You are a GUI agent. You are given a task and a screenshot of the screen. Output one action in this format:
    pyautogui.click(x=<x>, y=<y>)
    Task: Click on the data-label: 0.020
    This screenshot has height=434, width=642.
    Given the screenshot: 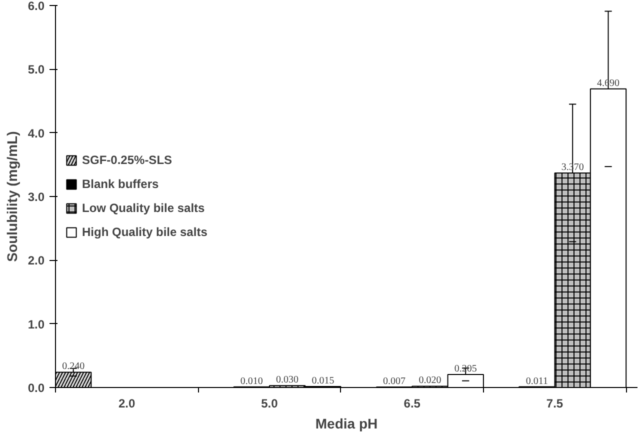 What is the action you would take?
    pyautogui.click(x=430, y=380)
    